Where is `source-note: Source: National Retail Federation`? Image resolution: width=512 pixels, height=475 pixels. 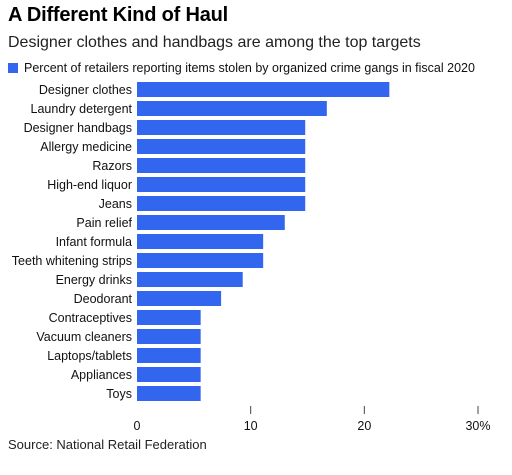 source-note: Source: National Retail Federation is located at coordinates (107, 444).